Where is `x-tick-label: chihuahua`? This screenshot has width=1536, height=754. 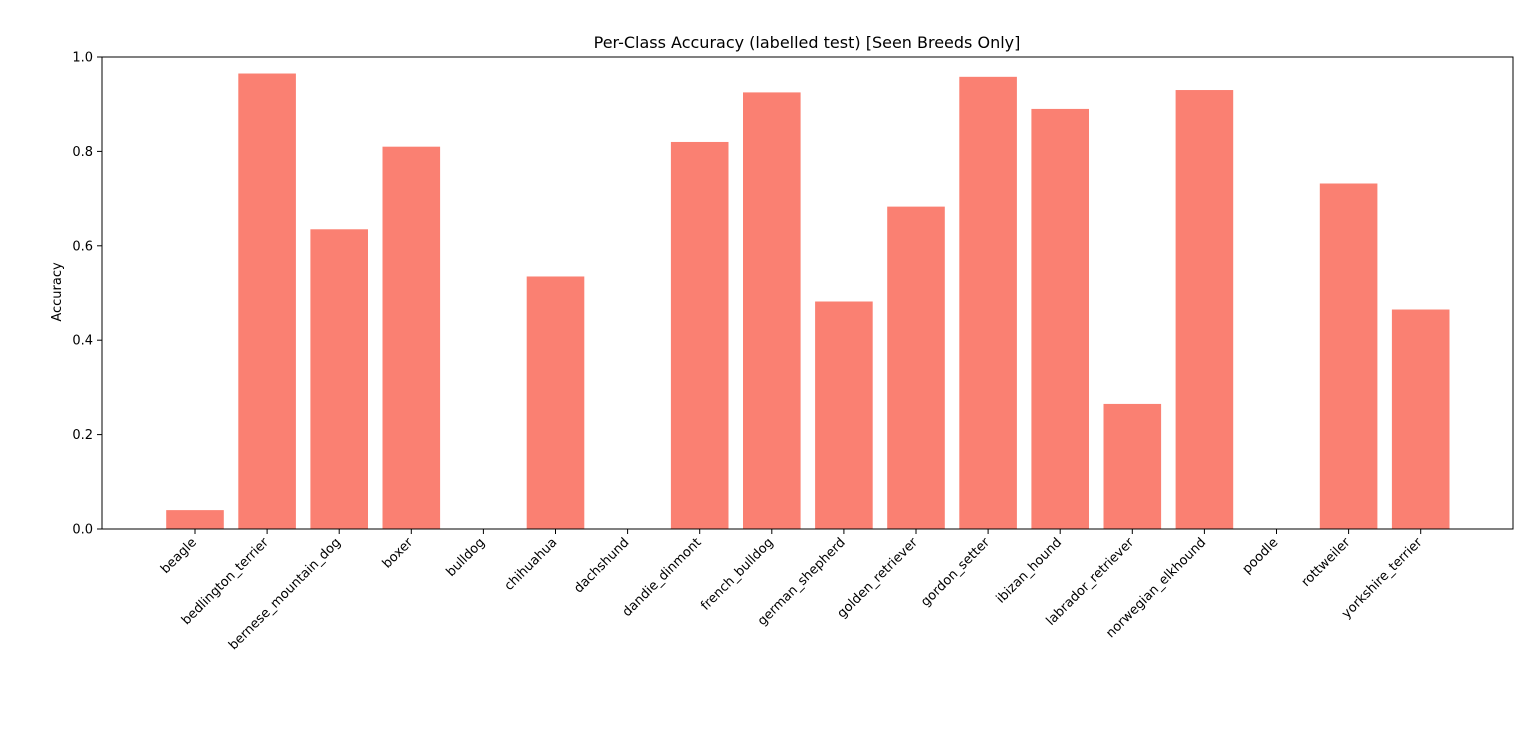
x-tick-label: chihuahua is located at coordinates (531, 564).